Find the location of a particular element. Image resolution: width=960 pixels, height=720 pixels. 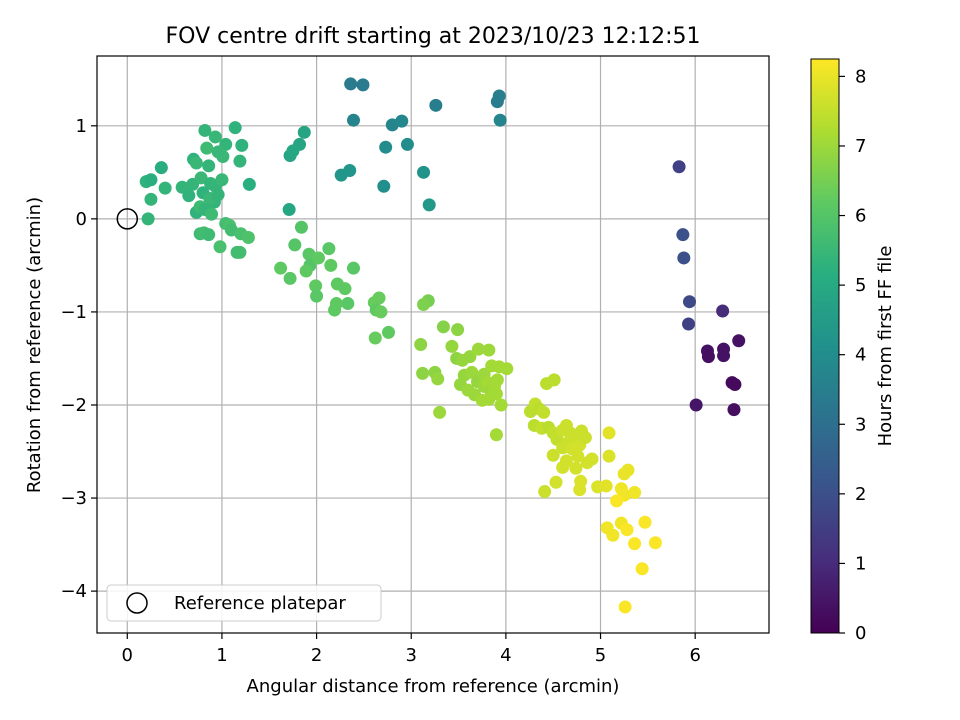

legend: Reference platepar is located at coordinates (244, 603).